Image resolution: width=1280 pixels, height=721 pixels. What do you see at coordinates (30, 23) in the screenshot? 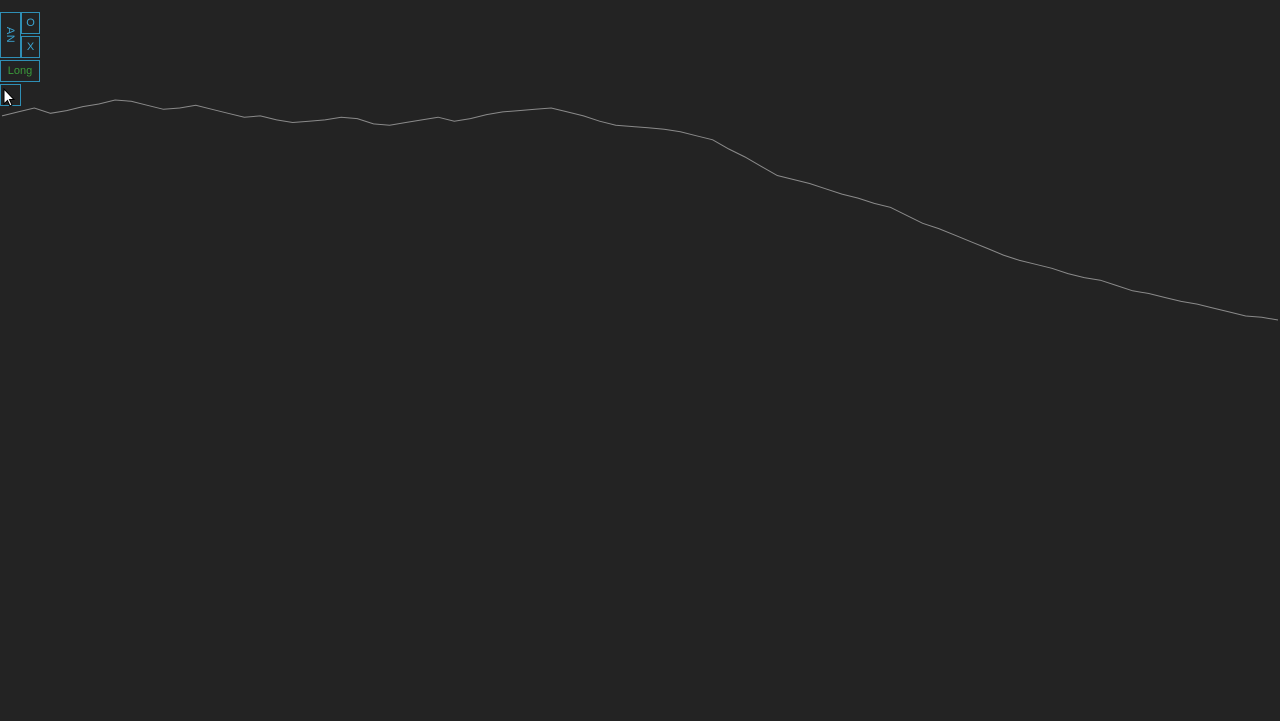
I see `o-button: O` at bounding box center [30, 23].